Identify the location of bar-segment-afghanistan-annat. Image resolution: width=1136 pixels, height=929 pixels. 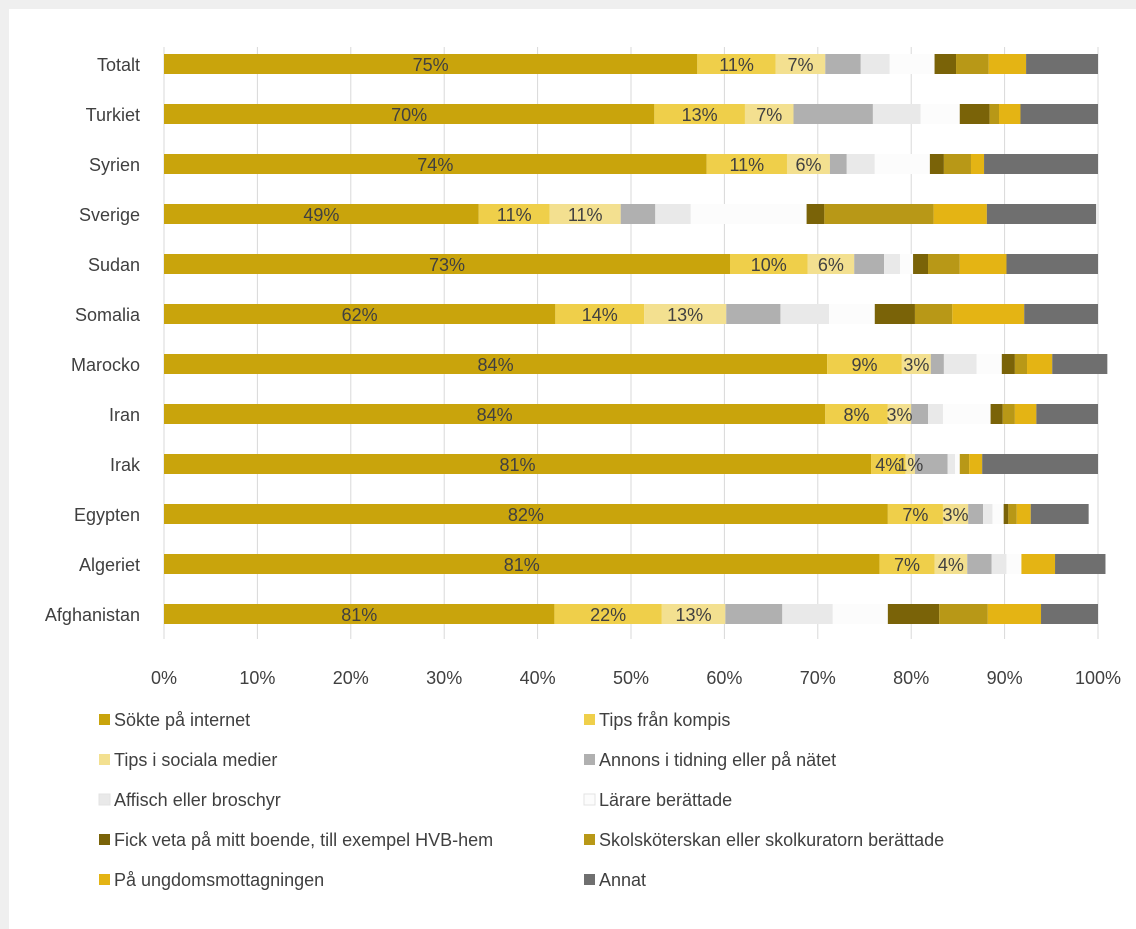
(1069, 614).